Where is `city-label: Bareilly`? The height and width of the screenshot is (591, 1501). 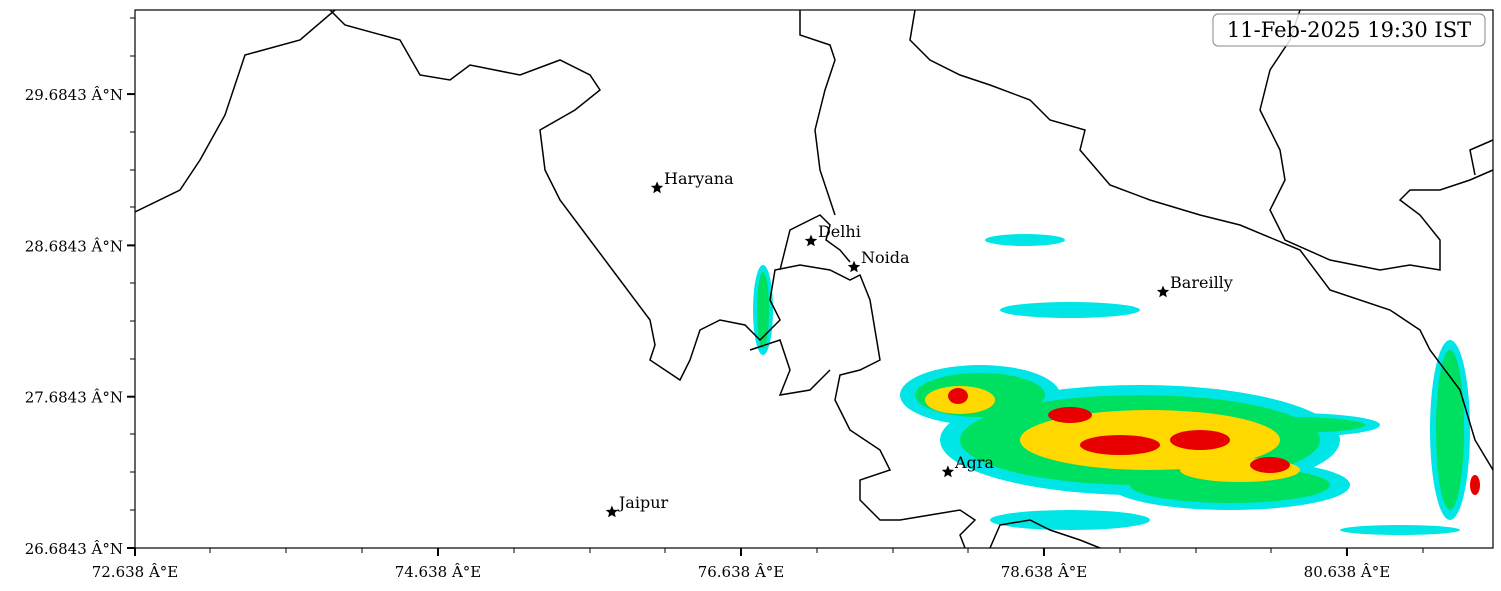 city-label: Bareilly is located at coordinates (1201, 282).